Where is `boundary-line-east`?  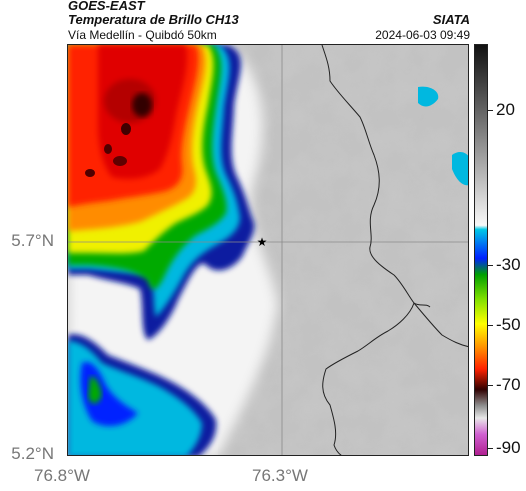 boundary-line-east is located at coordinates (440, 325).